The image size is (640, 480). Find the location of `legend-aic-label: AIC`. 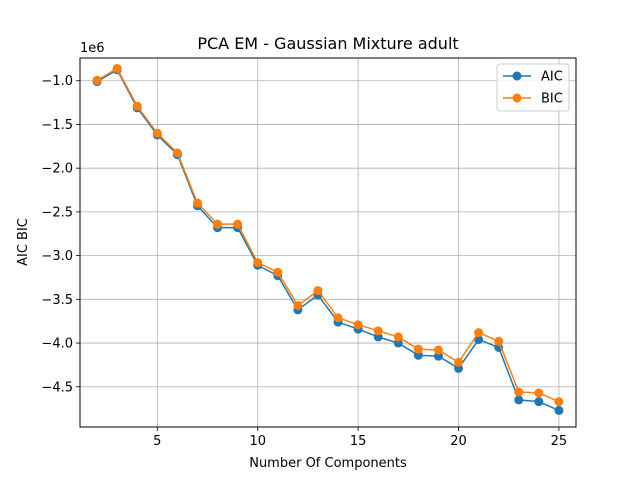

legend-aic-label: AIC is located at coordinates (552, 77).